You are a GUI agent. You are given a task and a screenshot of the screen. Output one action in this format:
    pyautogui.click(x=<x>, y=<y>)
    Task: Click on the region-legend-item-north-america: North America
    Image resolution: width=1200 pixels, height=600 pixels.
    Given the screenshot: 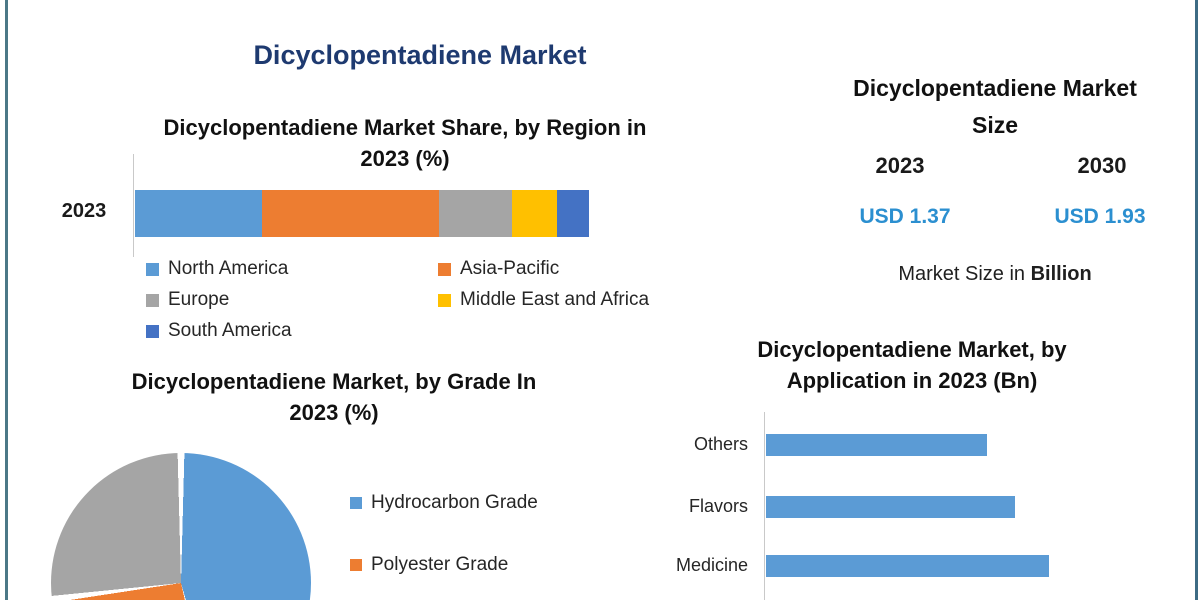 What is the action you would take?
    pyautogui.click(x=292, y=269)
    